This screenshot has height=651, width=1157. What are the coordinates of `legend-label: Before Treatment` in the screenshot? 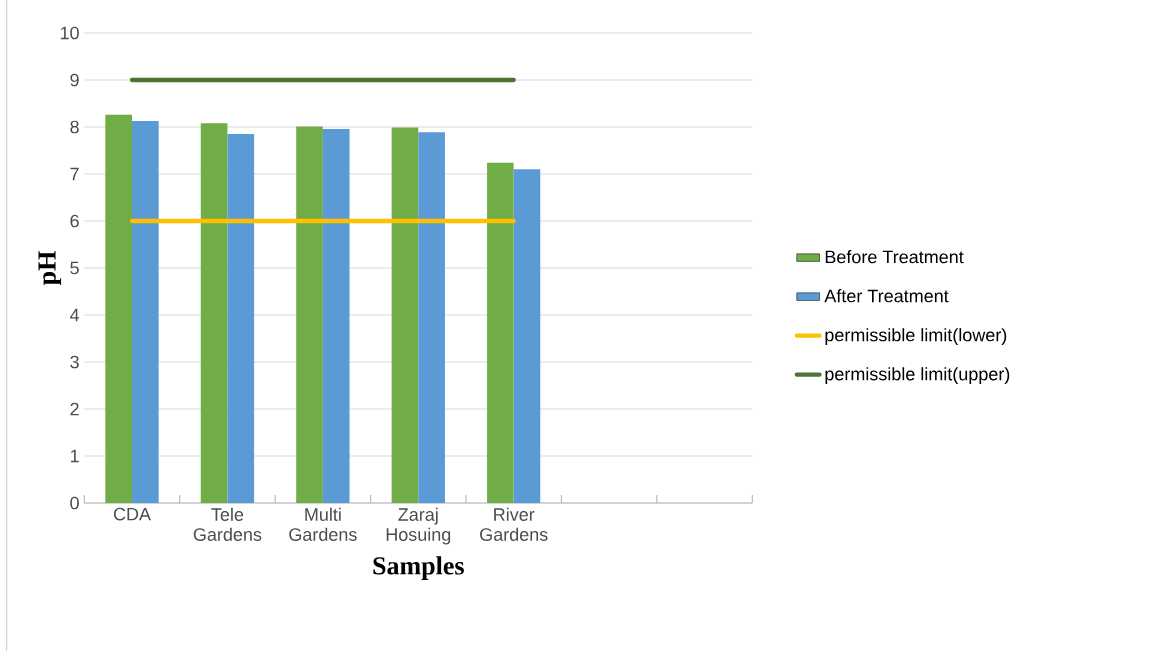 It's located at (894, 257).